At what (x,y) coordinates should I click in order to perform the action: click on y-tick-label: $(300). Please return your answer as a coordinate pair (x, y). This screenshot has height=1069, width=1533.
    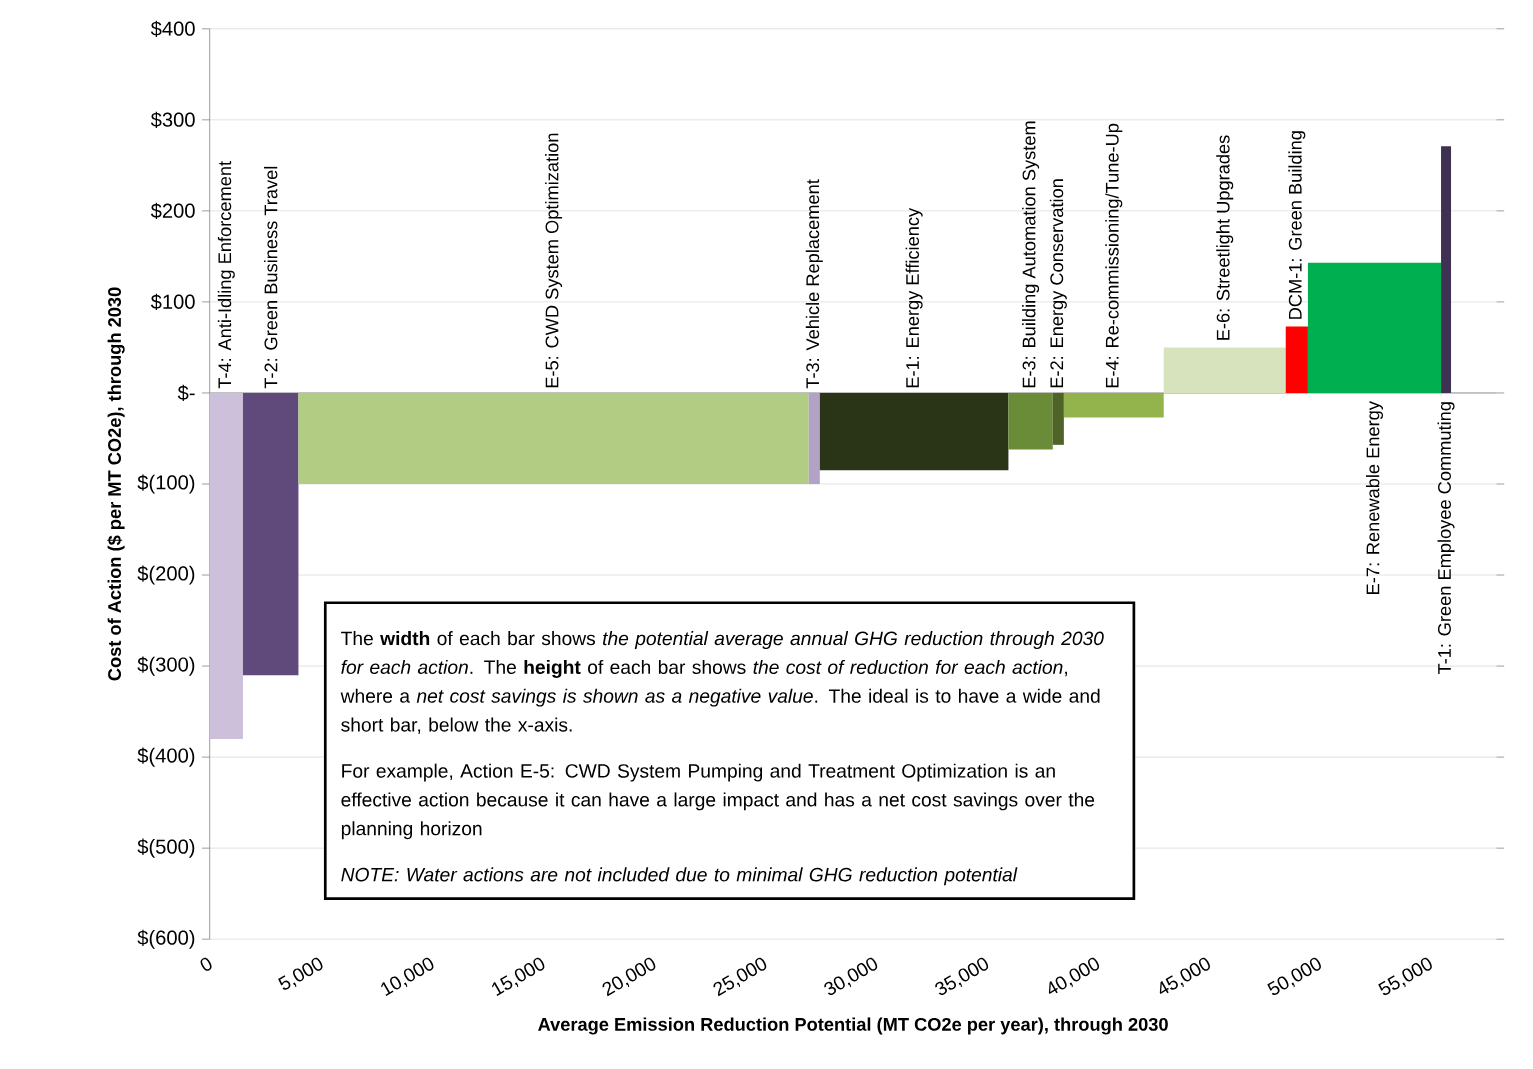
    Looking at the image, I should click on (166, 666).